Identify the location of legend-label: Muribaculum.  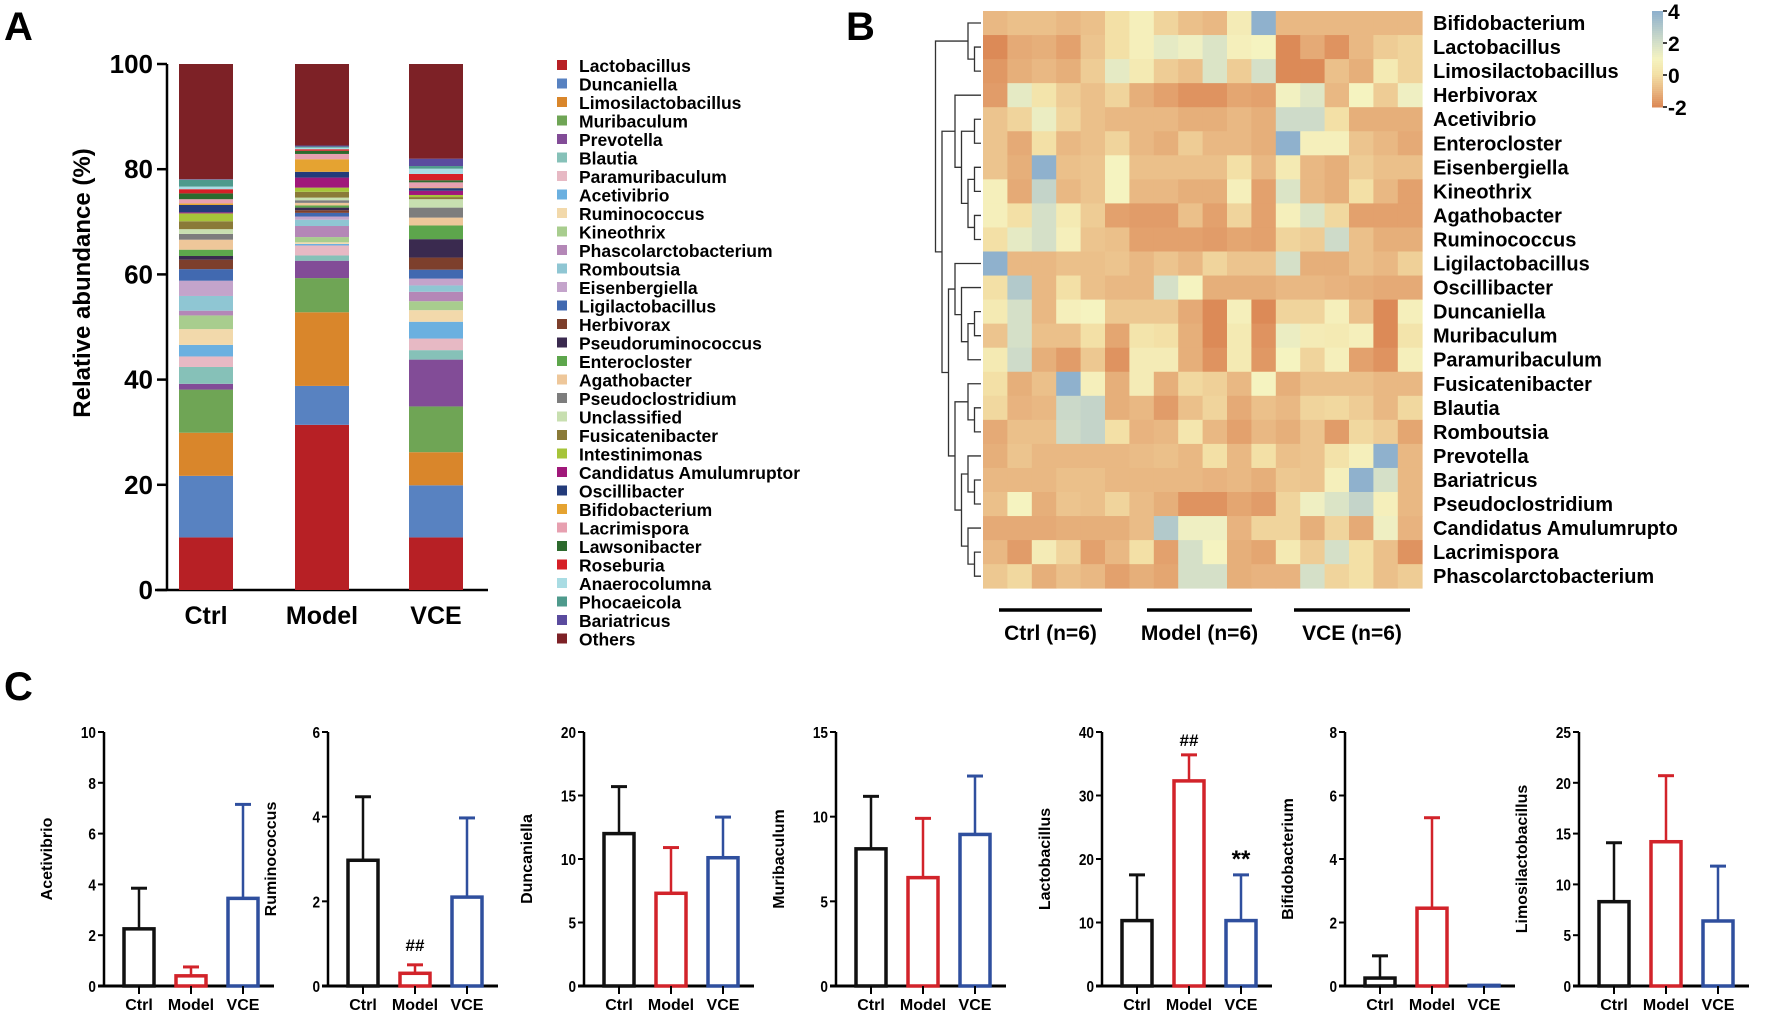
(633, 122).